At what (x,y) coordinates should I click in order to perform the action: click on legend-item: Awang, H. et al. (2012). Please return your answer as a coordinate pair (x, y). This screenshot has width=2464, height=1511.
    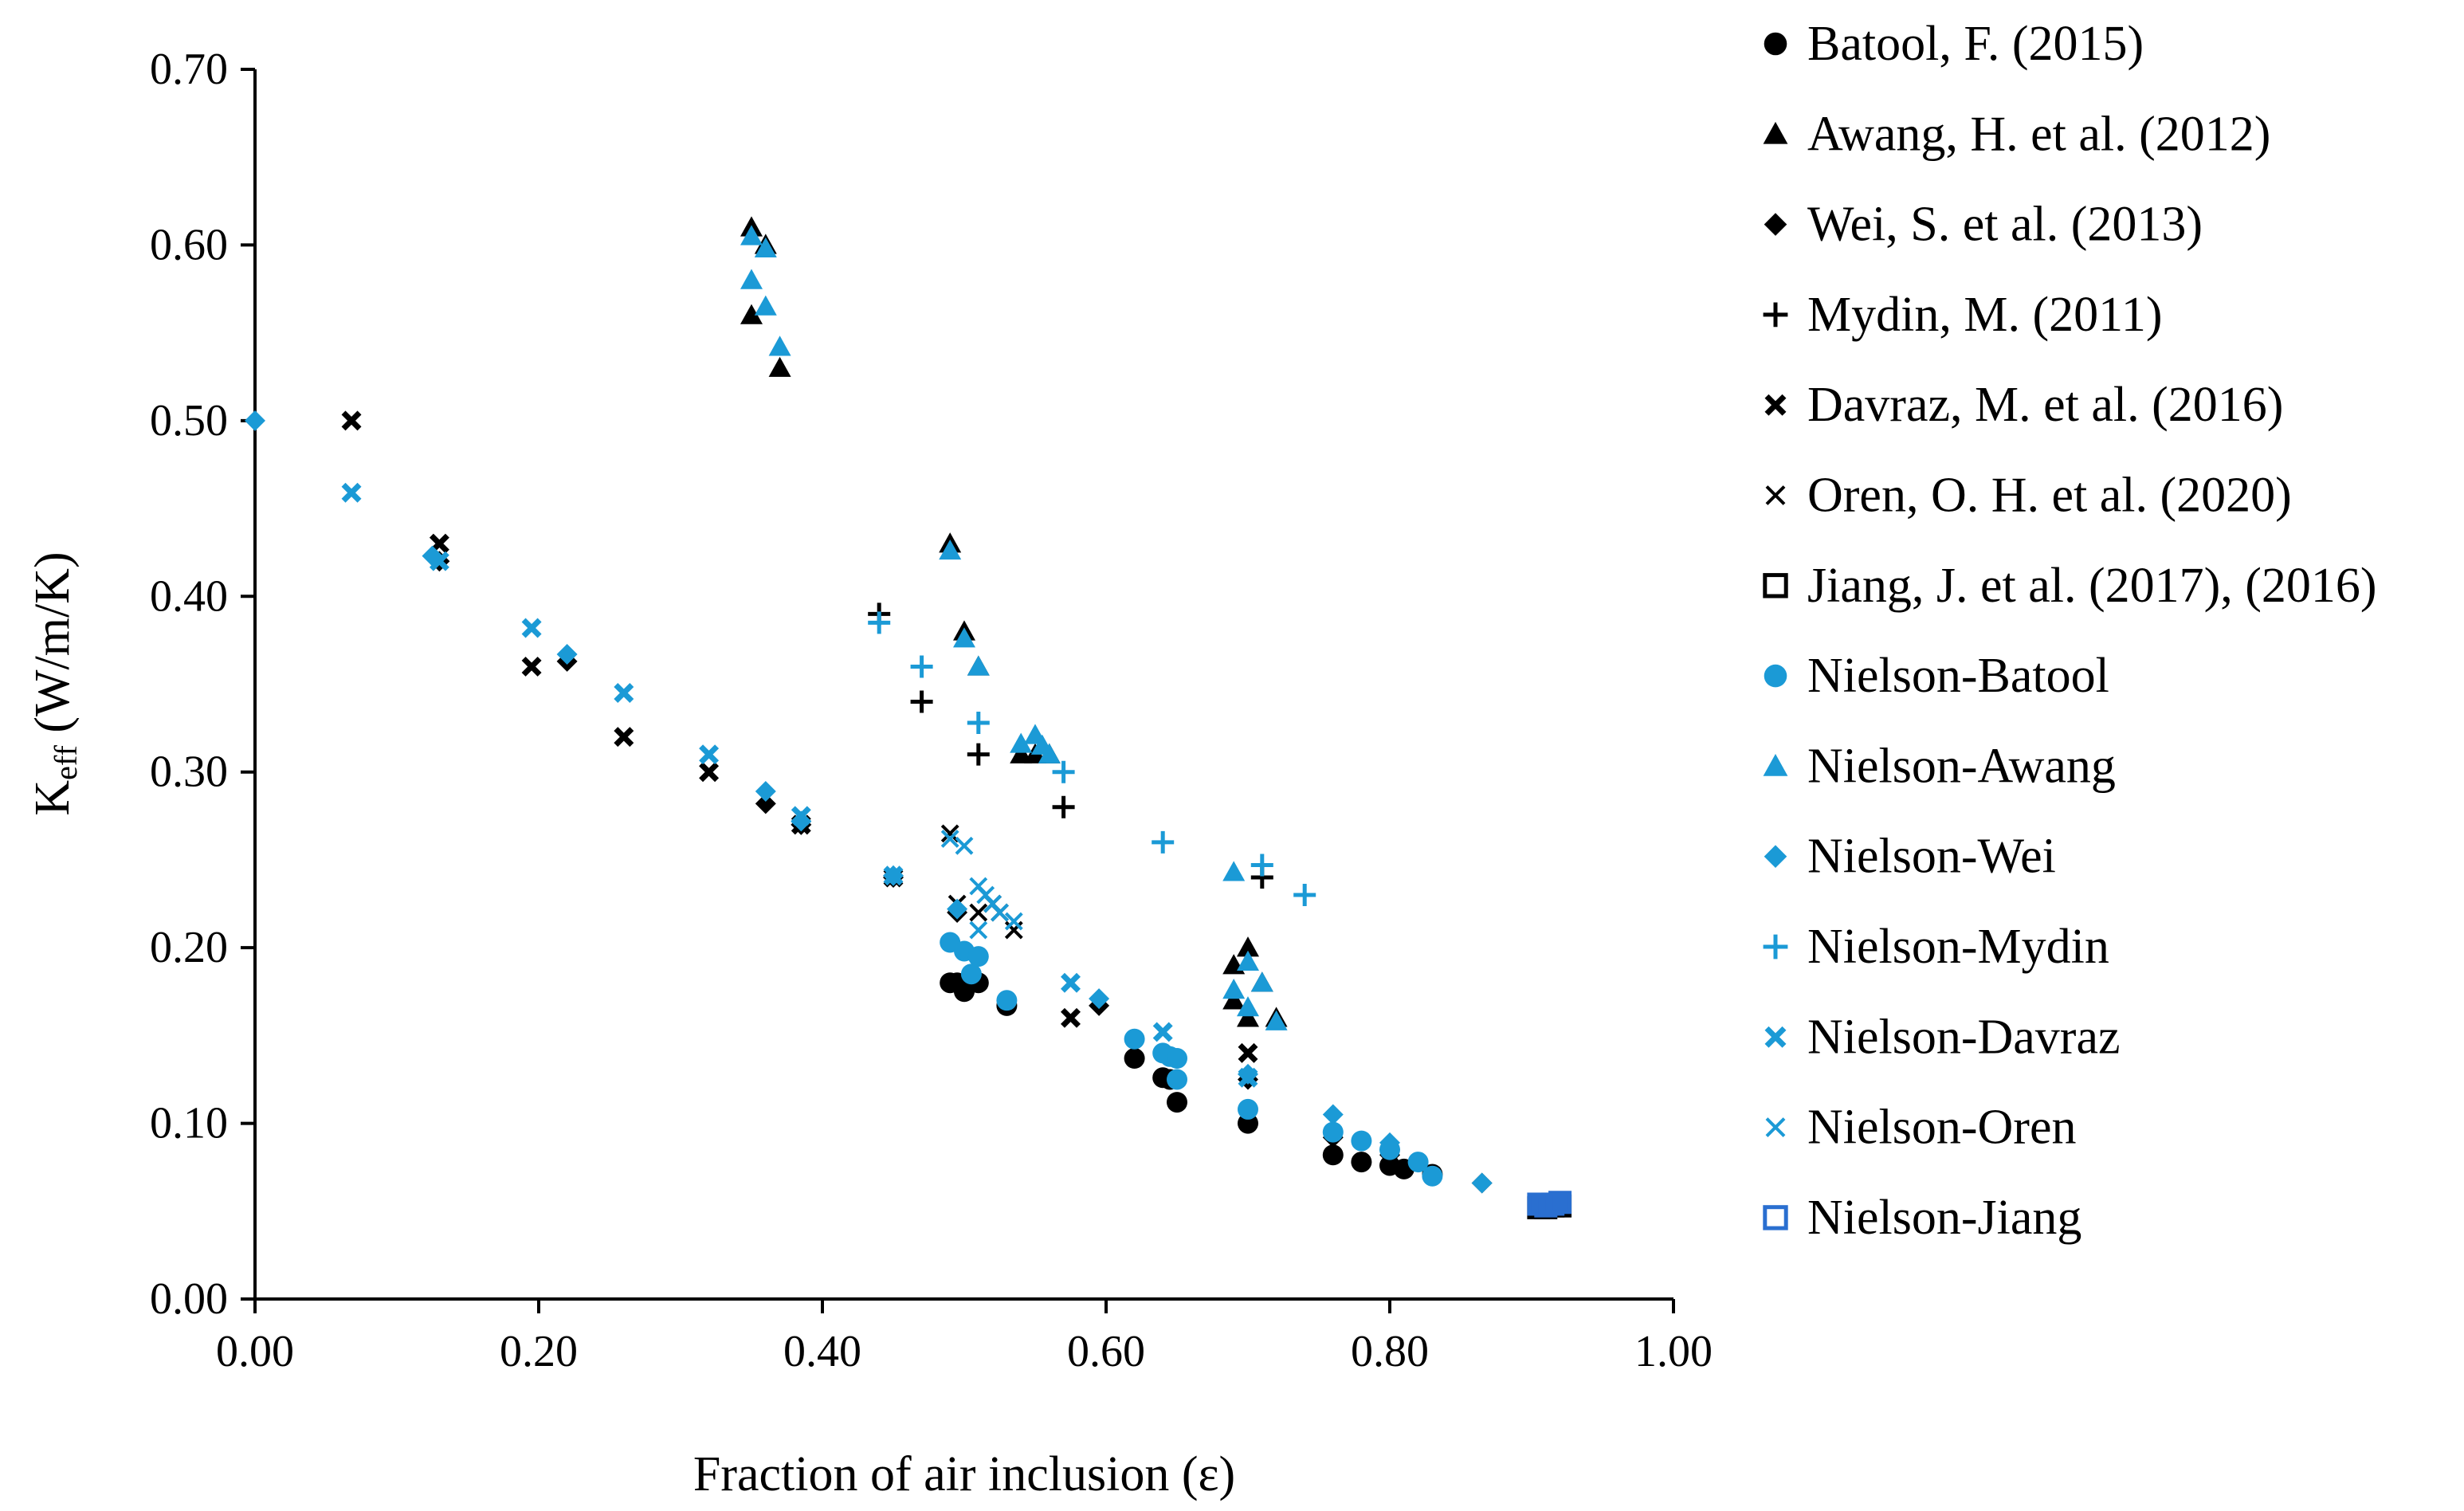
    Looking at the image, I should click on (2016, 134).